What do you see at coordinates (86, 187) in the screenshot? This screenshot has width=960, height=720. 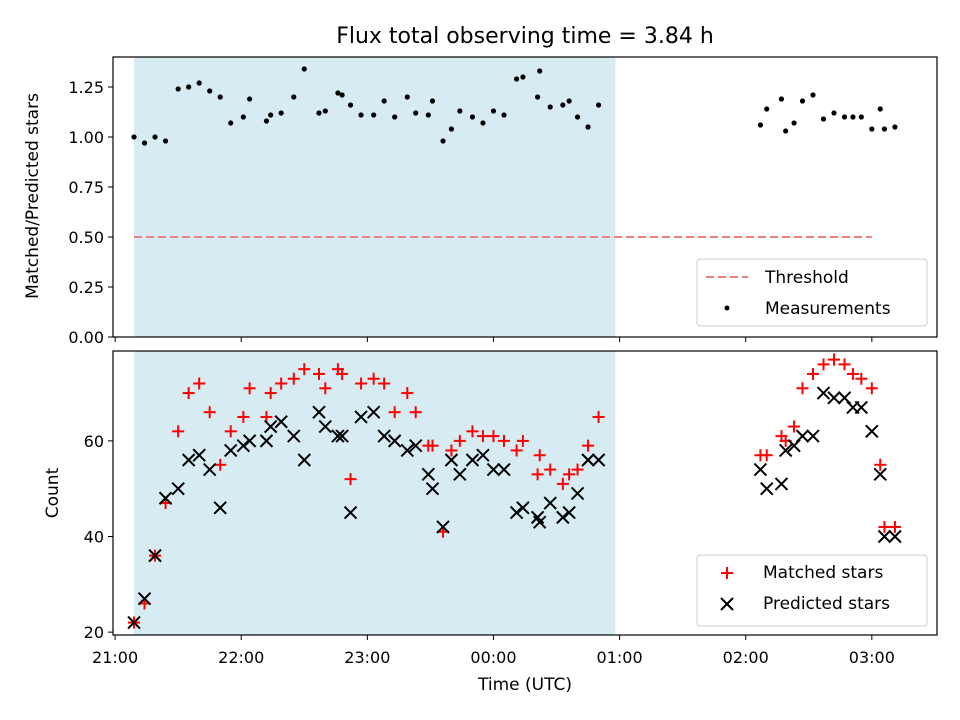 I see `top-y-tick-label: 0.75` at bounding box center [86, 187].